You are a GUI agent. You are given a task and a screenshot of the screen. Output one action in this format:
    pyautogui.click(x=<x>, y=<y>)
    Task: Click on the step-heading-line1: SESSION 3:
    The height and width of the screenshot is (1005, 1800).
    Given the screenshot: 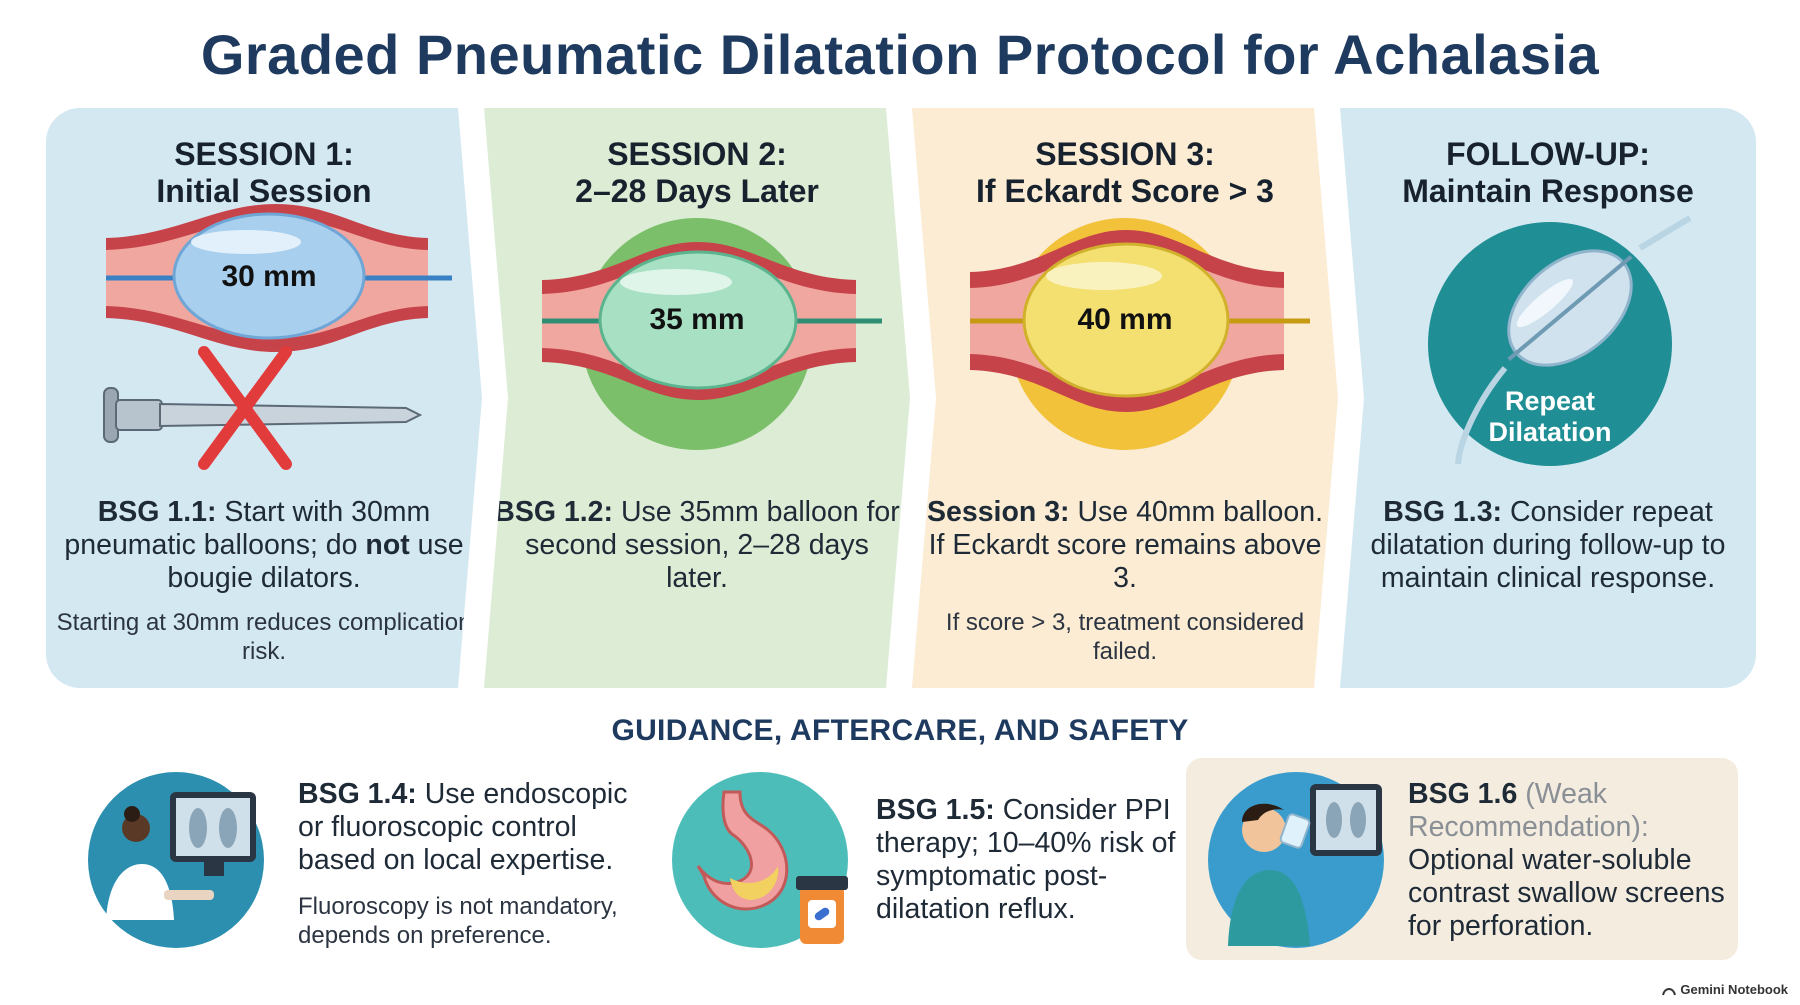 What is the action you would take?
    pyautogui.click(x=1125, y=154)
    